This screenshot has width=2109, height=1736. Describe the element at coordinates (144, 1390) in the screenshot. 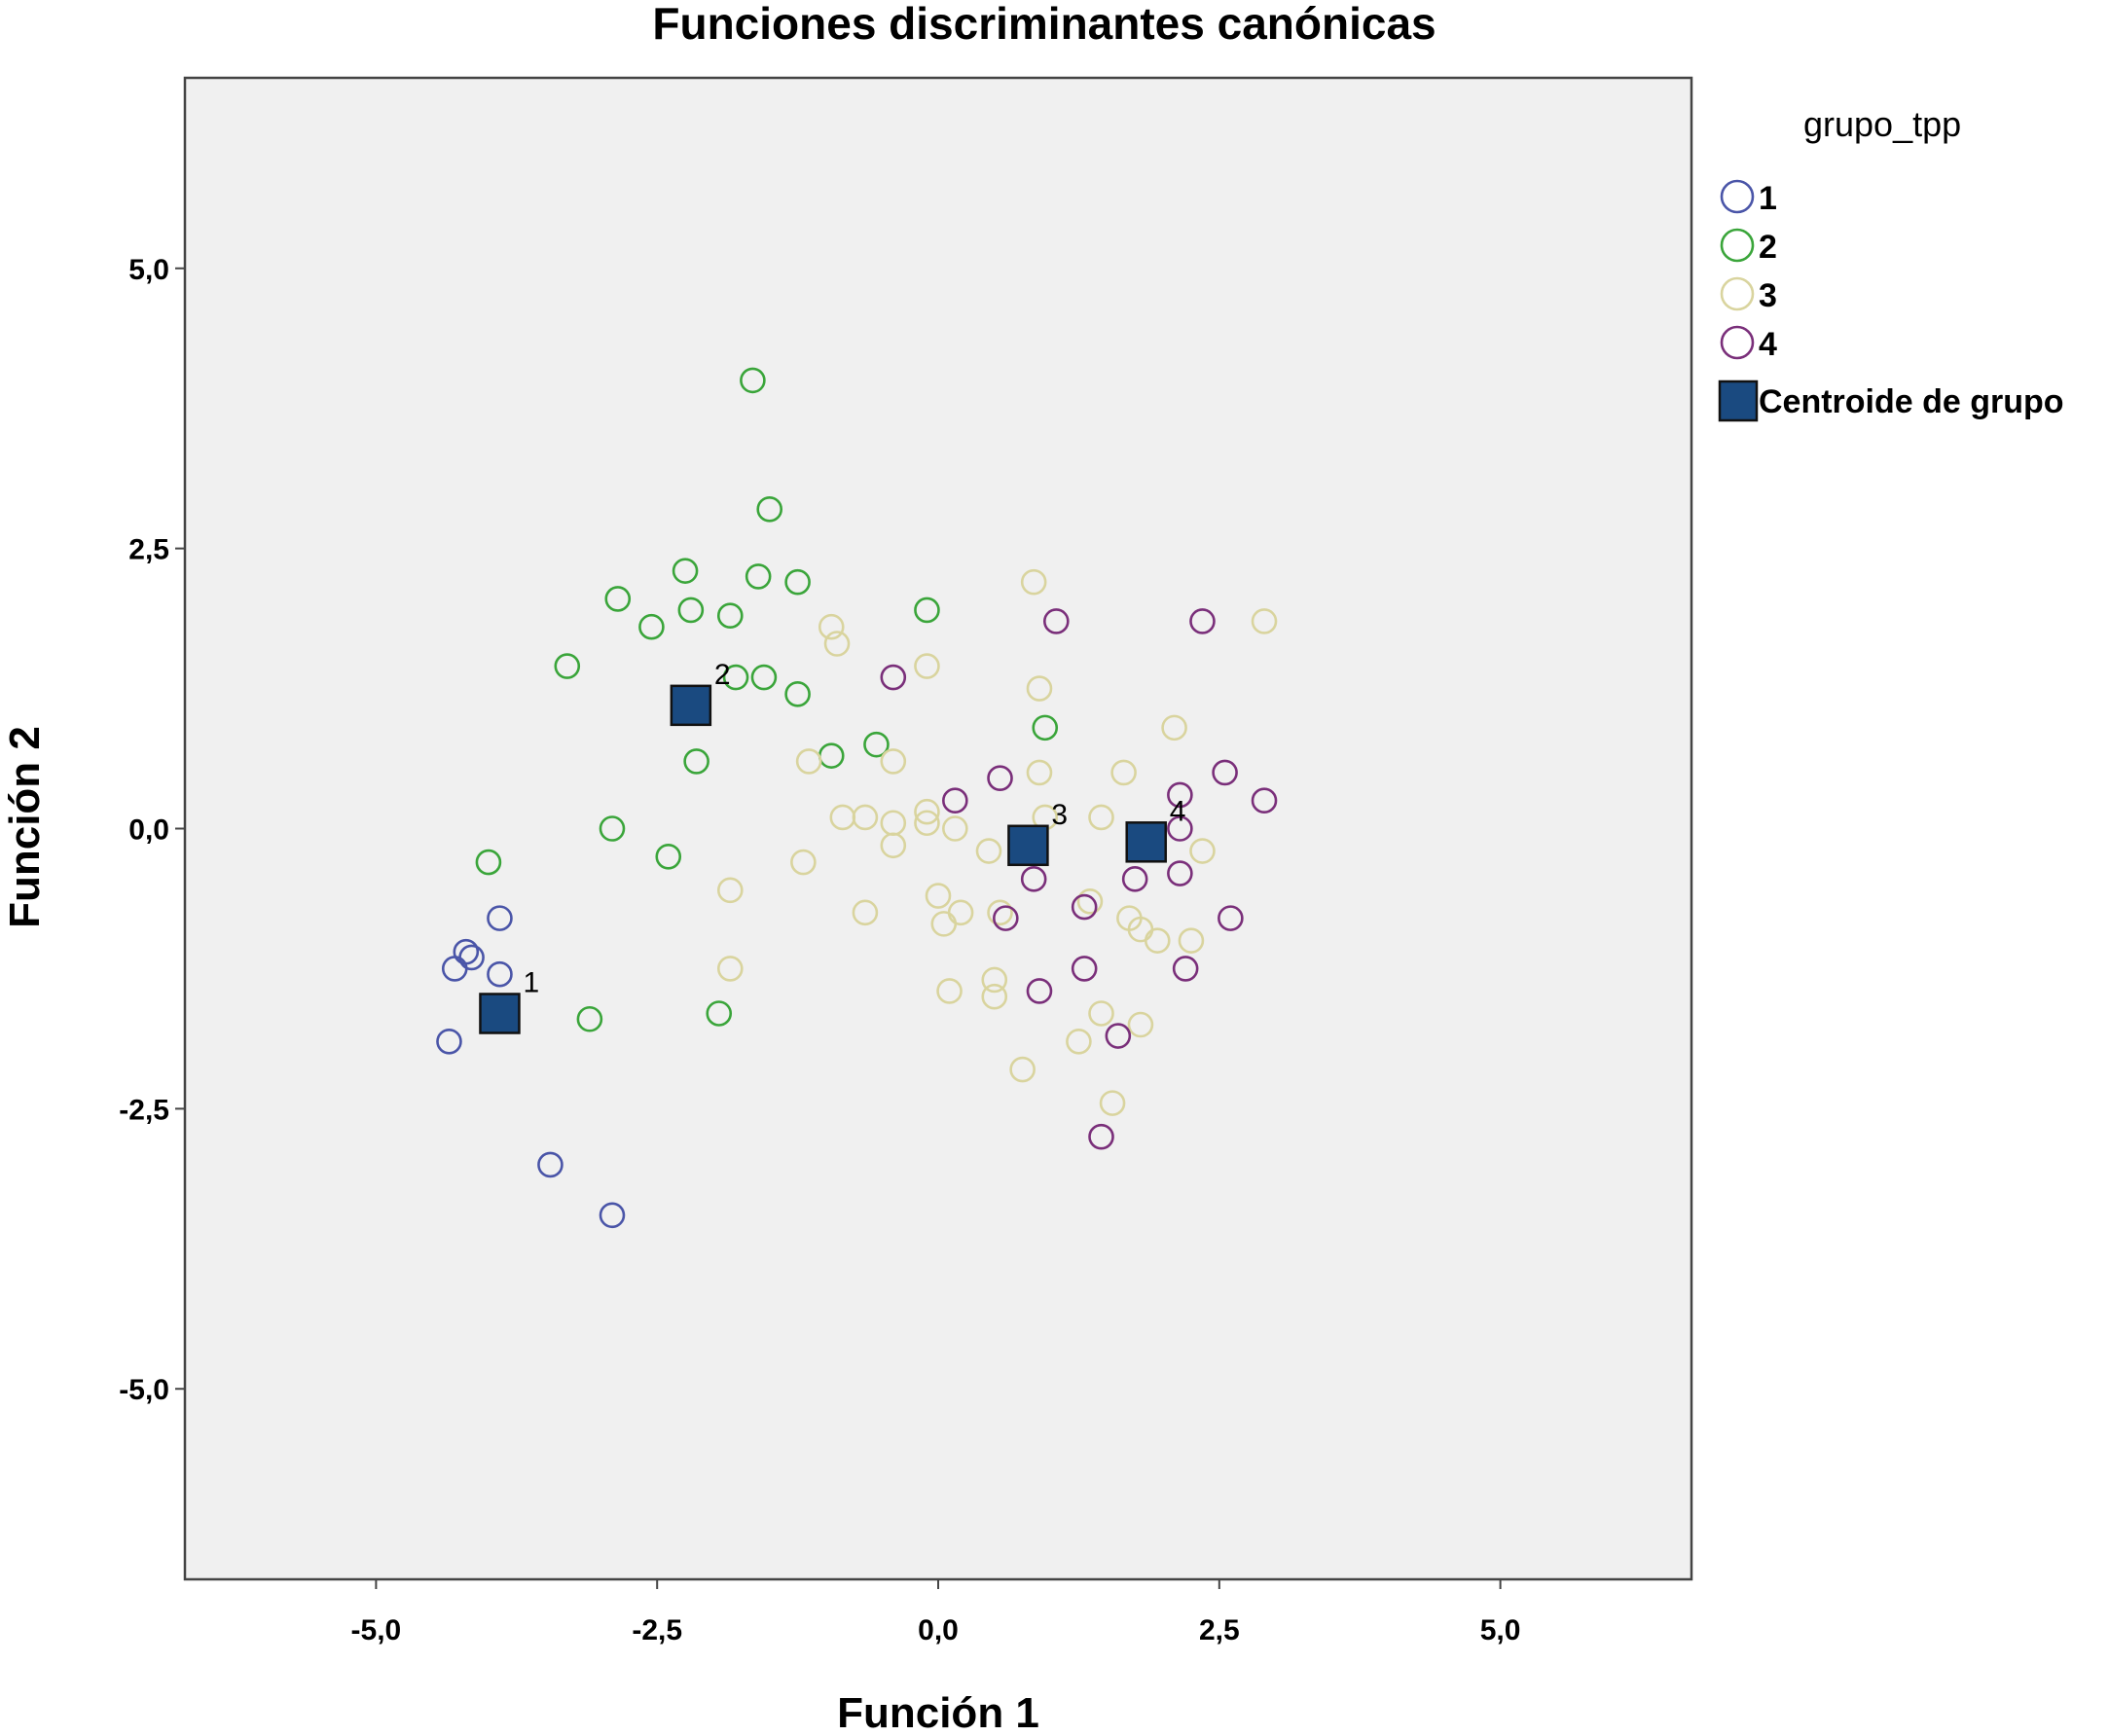

I see `y-tick-label: -5,0` at that location.